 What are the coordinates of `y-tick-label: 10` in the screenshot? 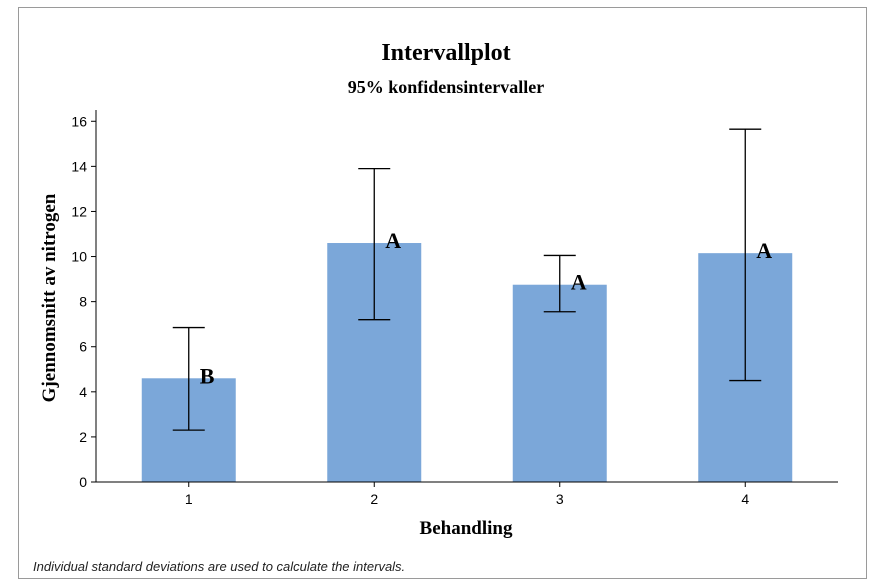 It's located at (79, 257).